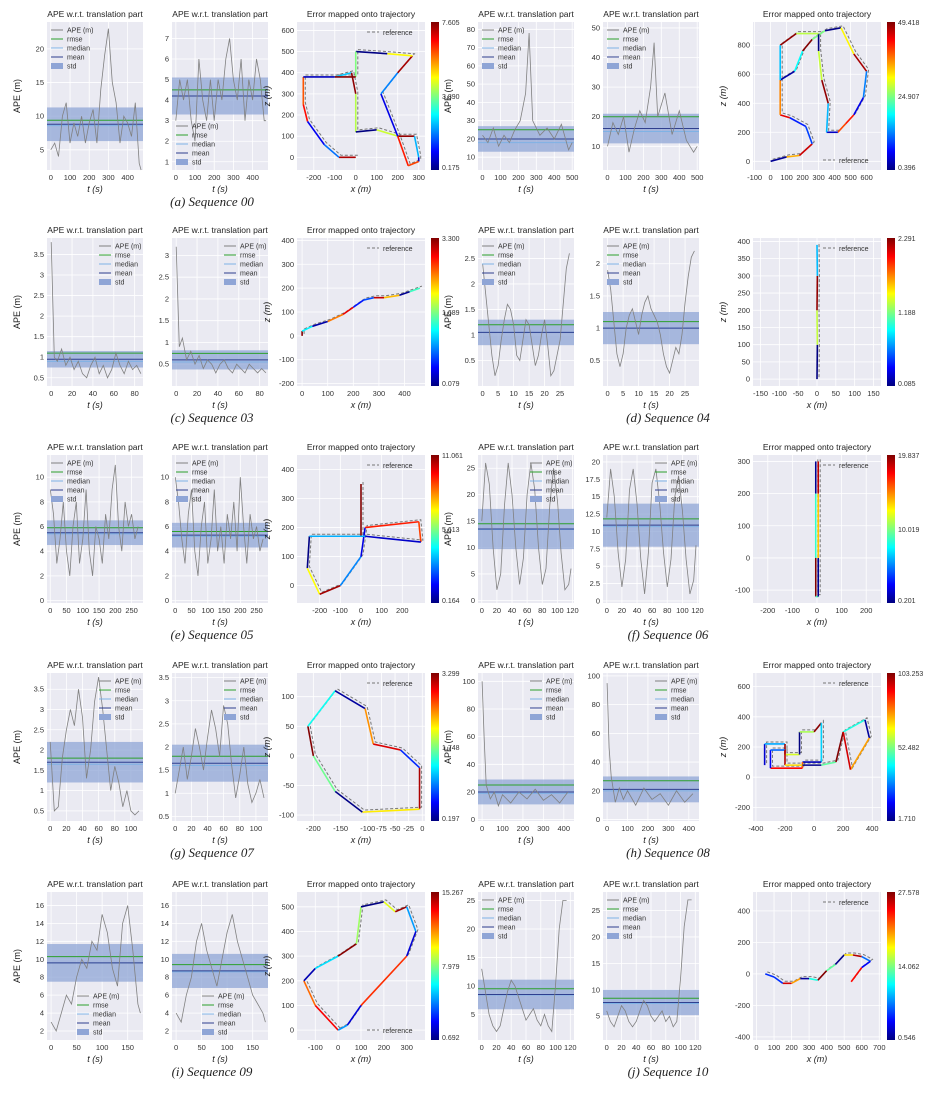 This screenshot has height=1105, width=948. I want to click on x-tick-label: 25, so click(685, 393).